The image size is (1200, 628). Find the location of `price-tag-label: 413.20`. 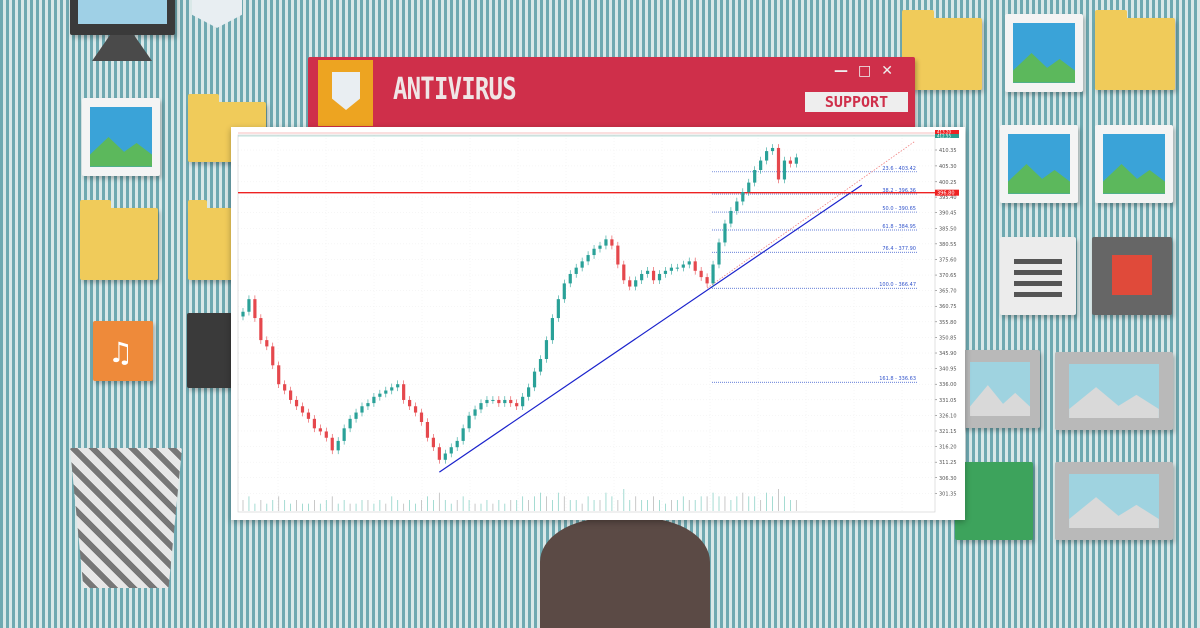

price-tag-label: 413.20 is located at coordinates (944, 132).